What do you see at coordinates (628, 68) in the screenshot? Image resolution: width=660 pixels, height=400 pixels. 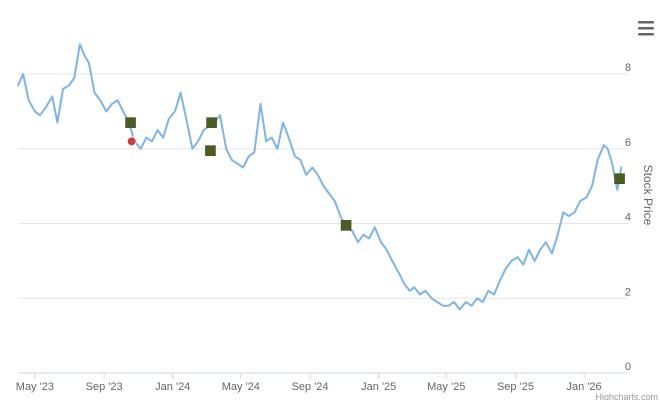 I see `y-tick-label: 8` at bounding box center [628, 68].